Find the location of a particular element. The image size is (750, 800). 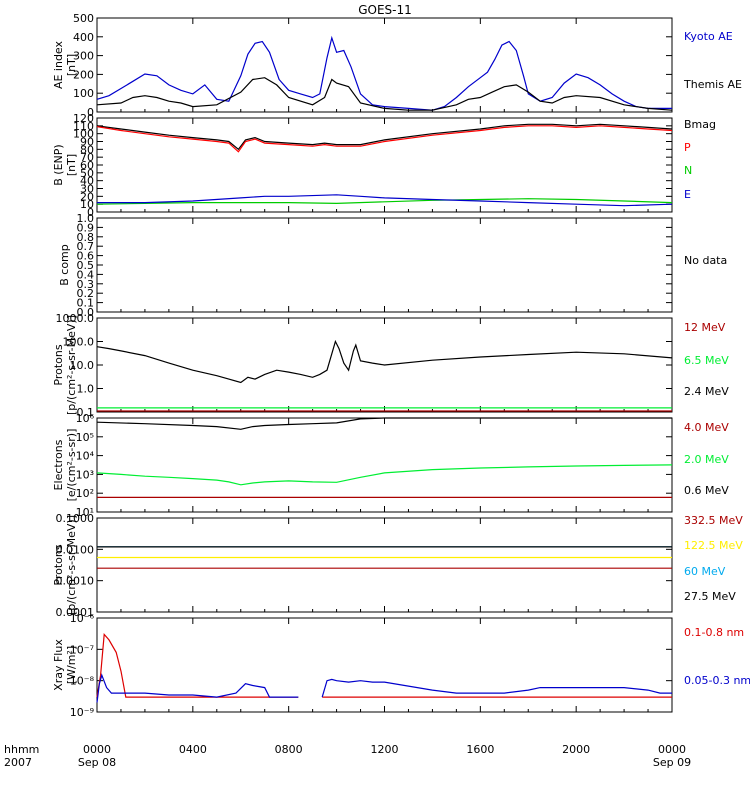

y-tick-label: 50 is located at coordinates (87, 173).